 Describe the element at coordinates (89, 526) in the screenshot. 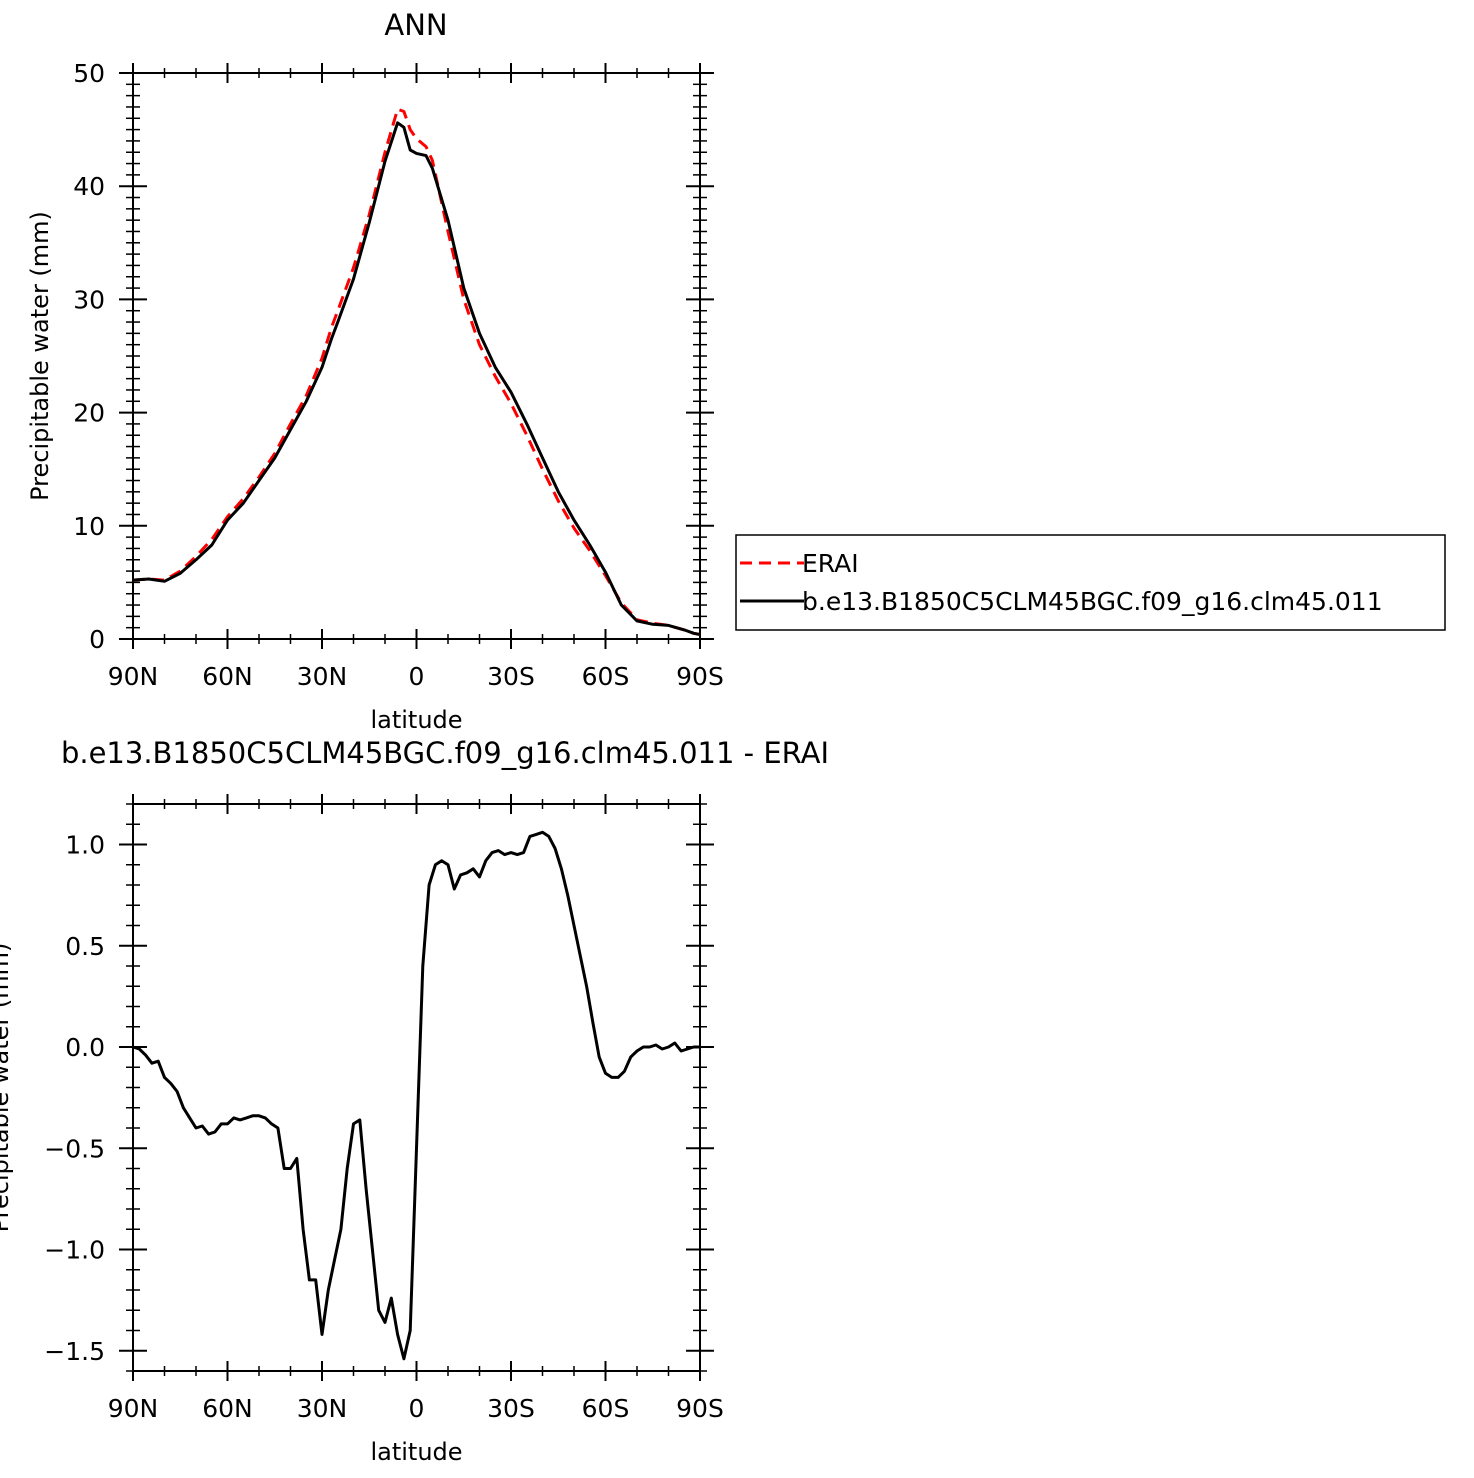

I see `y-tick-label: 10` at that location.